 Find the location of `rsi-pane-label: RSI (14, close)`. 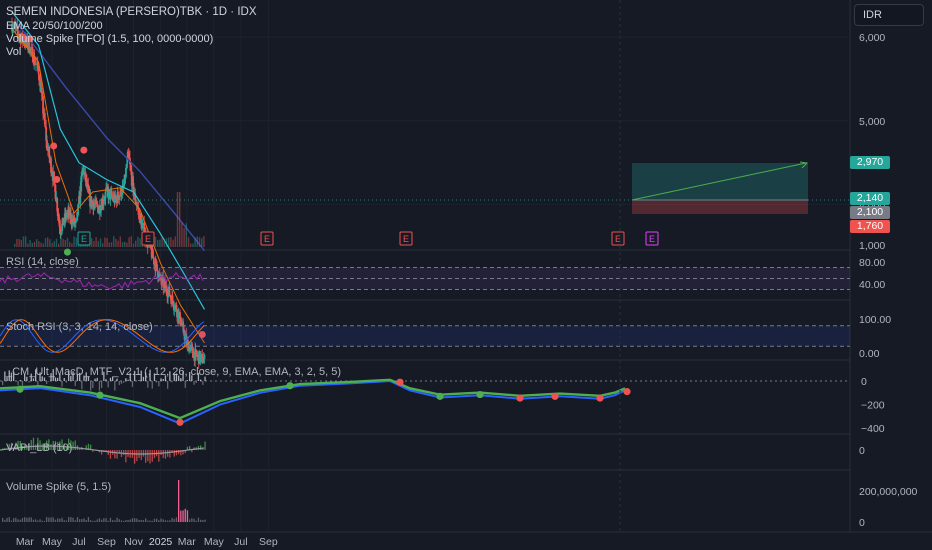

rsi-pane-label: RSI (14, close) is located at coordinates (42, 262).